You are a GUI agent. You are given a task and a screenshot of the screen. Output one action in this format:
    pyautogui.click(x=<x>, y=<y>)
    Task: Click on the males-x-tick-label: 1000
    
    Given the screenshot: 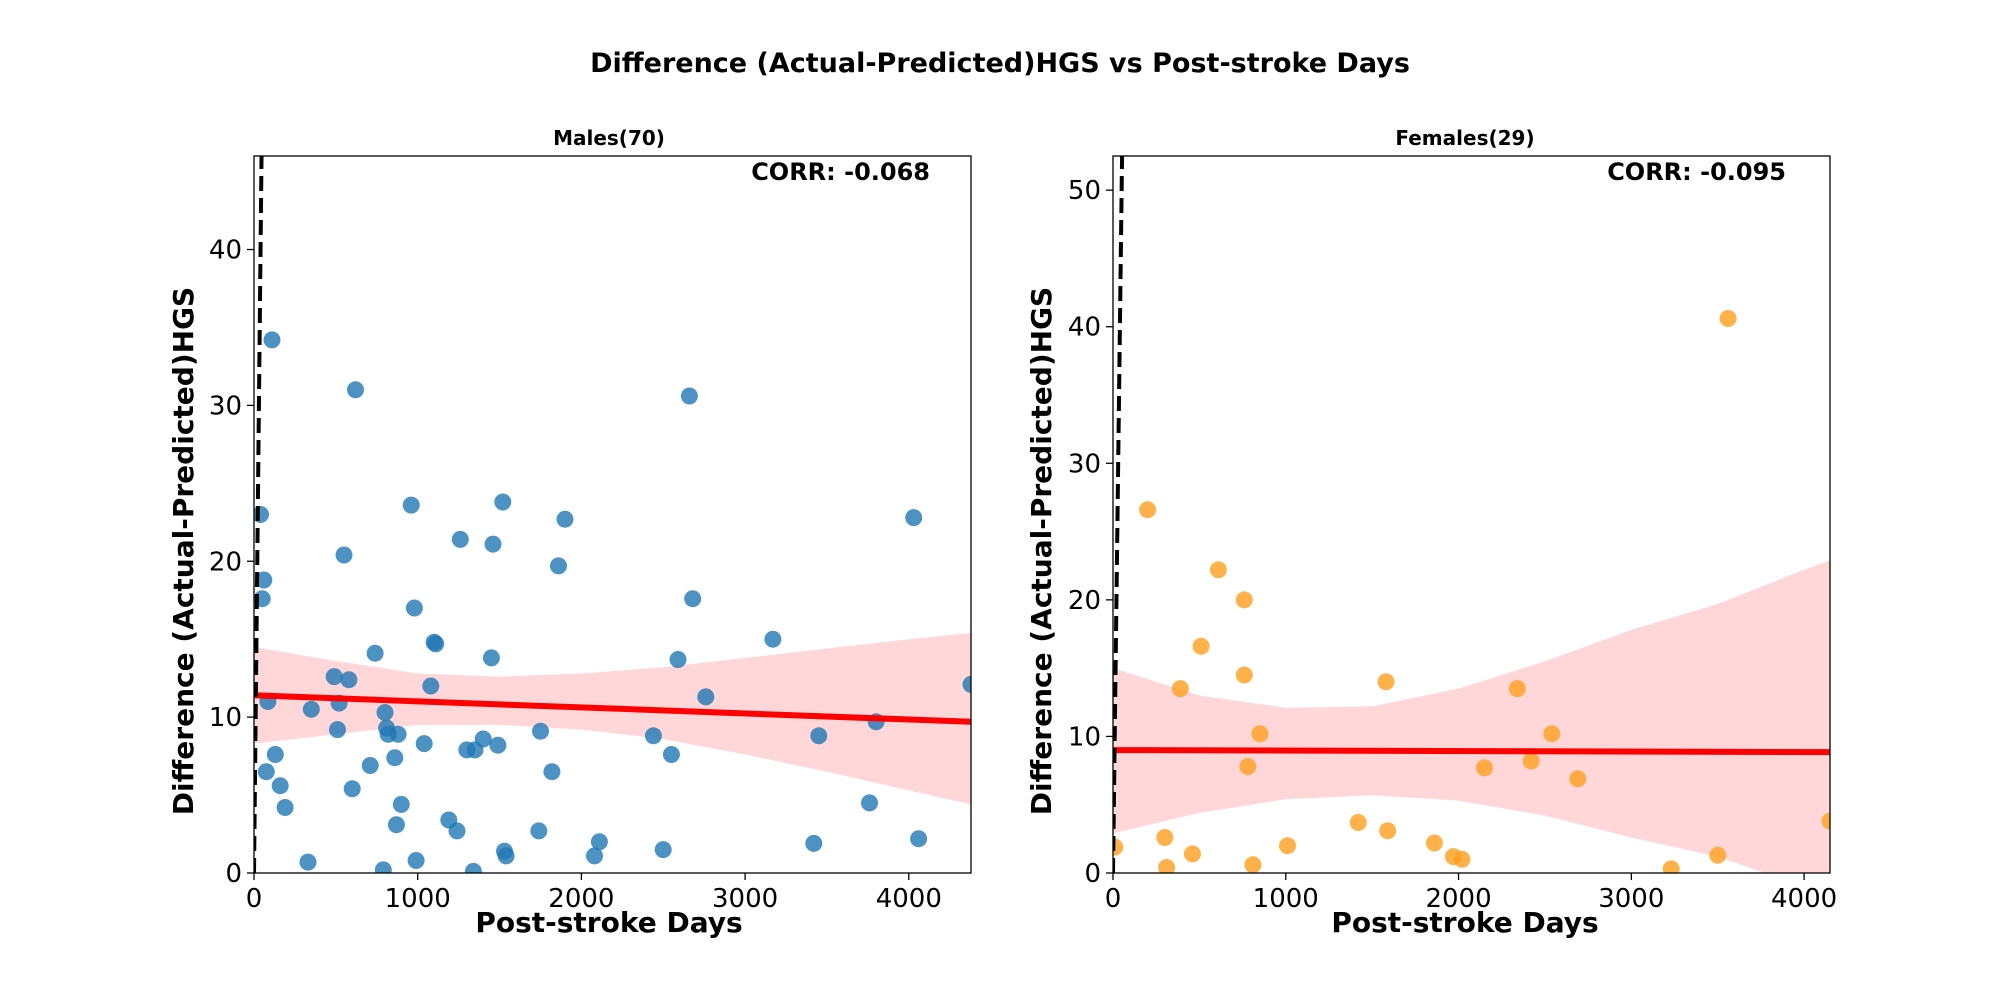 What is the action you would take?
    pyautogui.click(x=418, y=899)
    